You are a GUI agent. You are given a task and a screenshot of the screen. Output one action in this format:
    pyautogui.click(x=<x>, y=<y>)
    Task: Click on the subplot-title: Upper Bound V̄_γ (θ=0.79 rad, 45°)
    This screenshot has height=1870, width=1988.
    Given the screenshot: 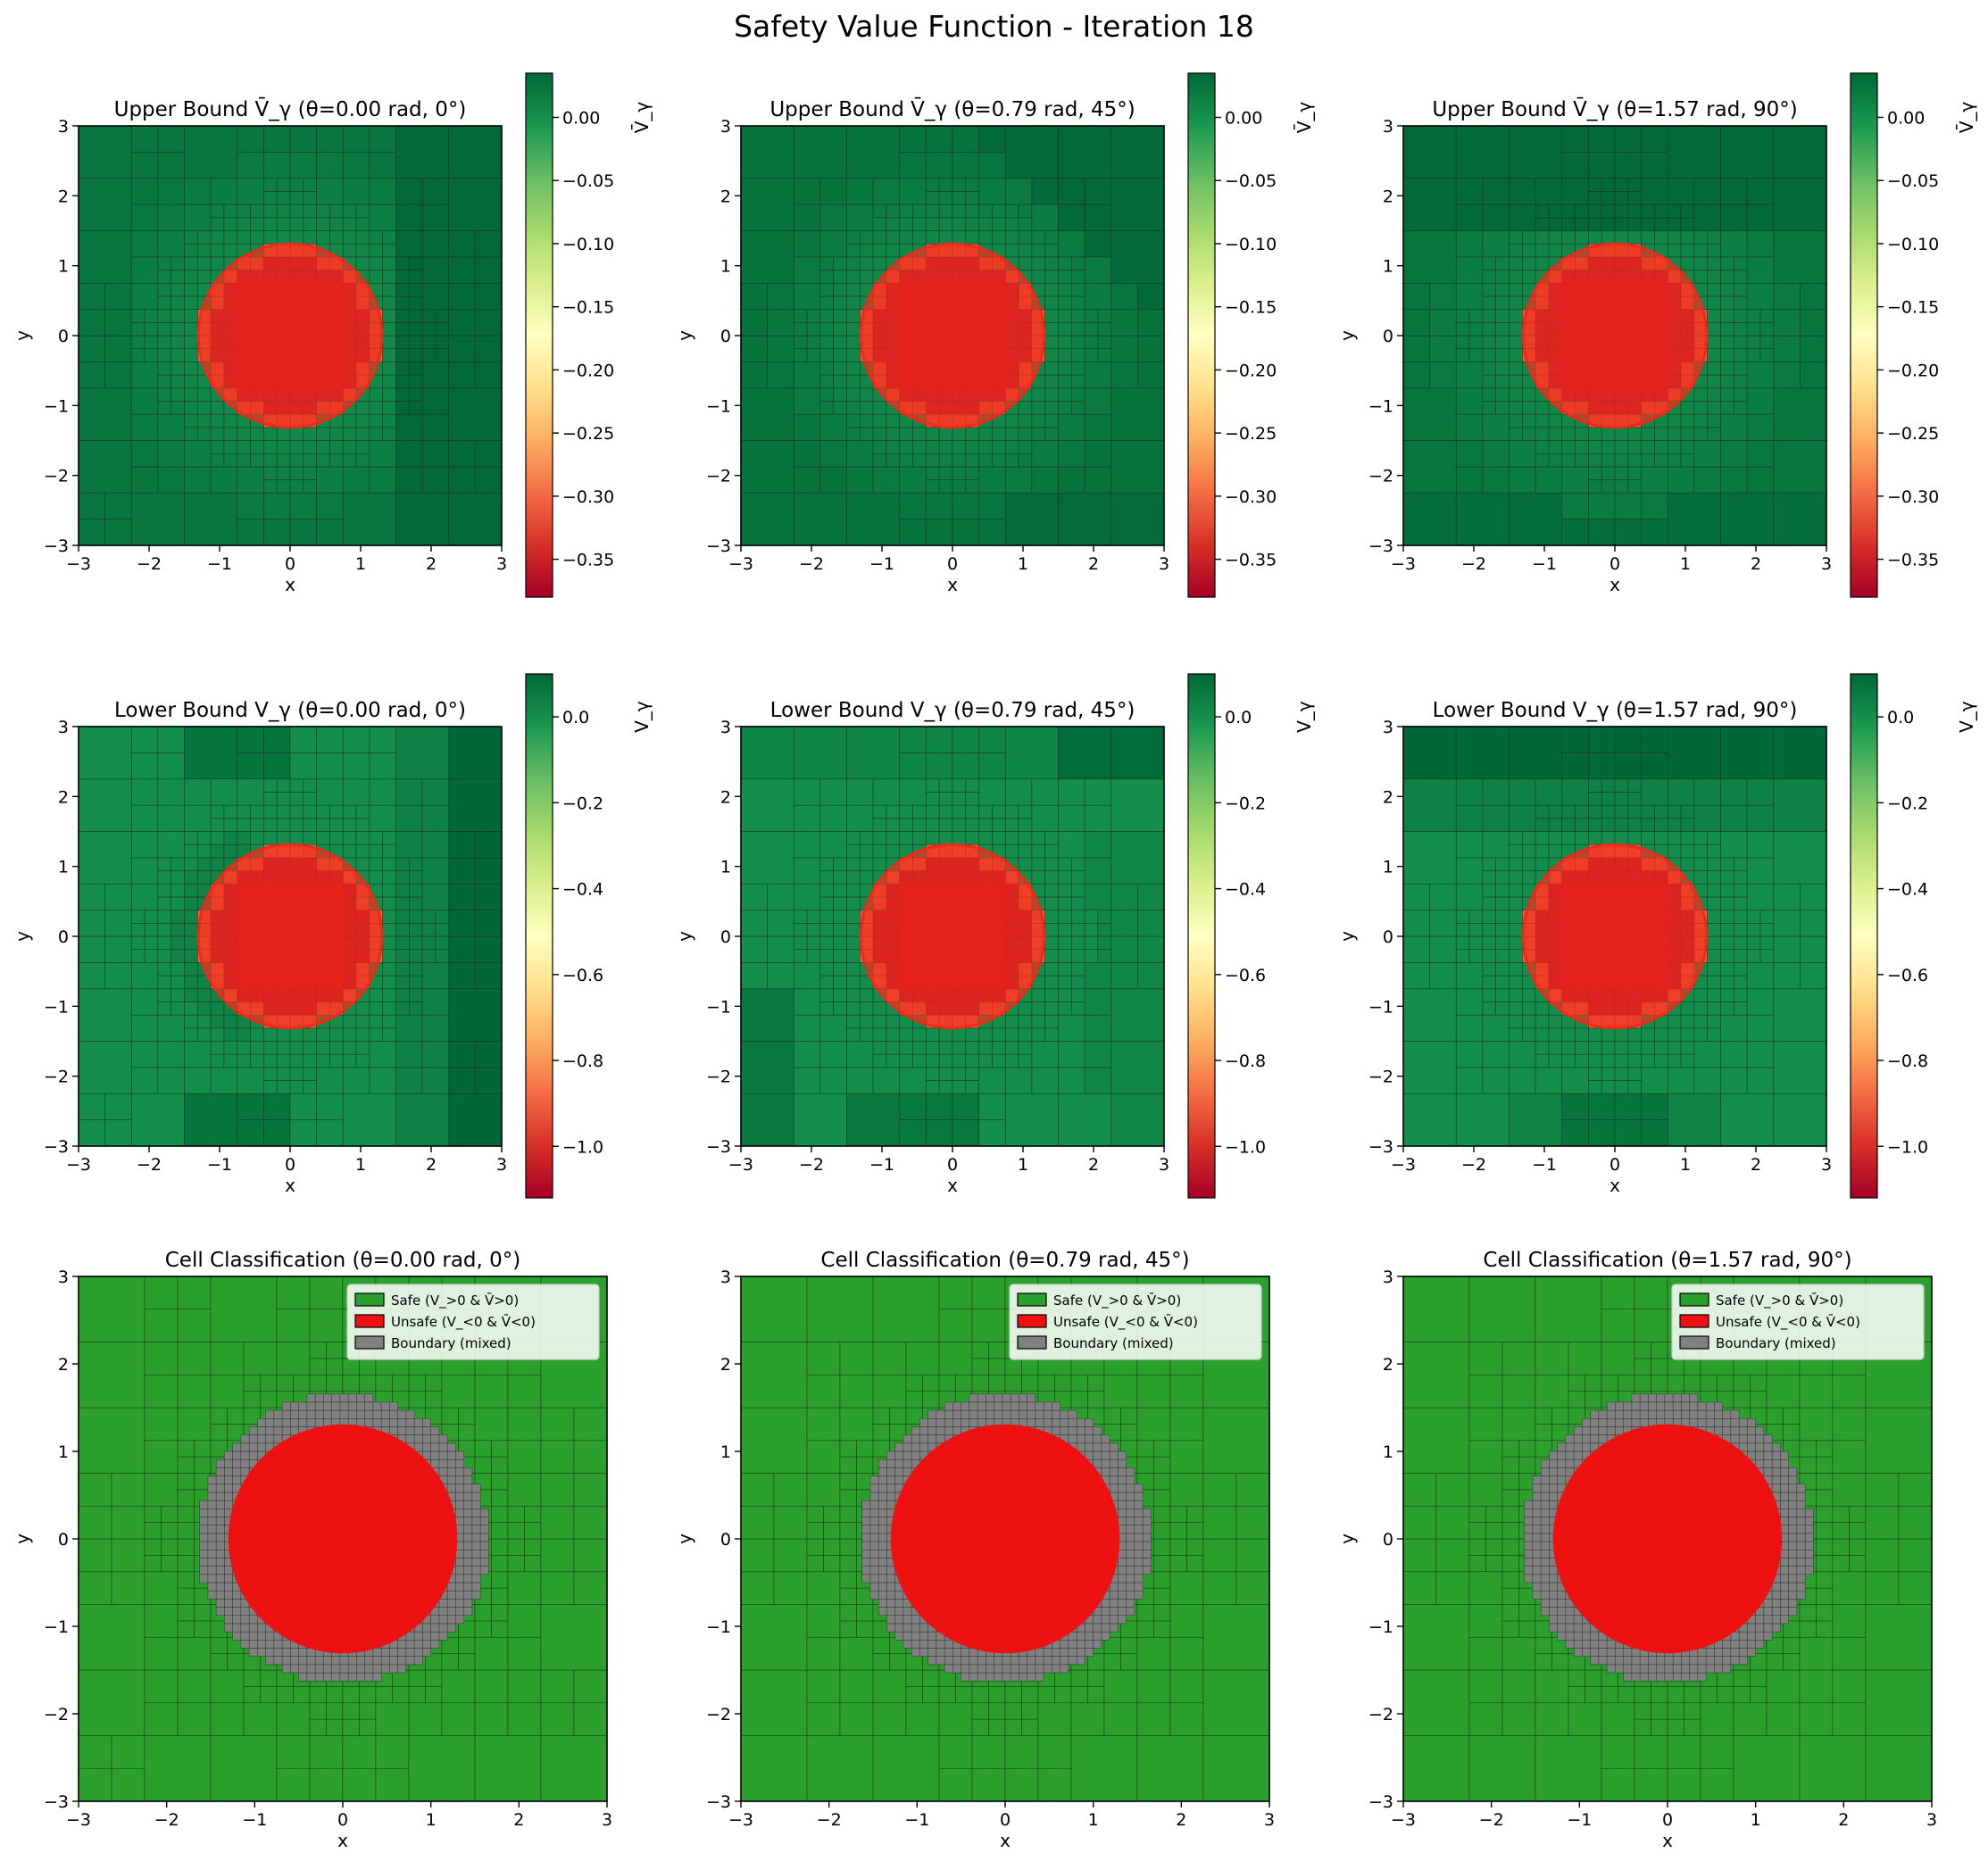 What is the action you would take?
    pyautogui.click(x=952, y=108)
    